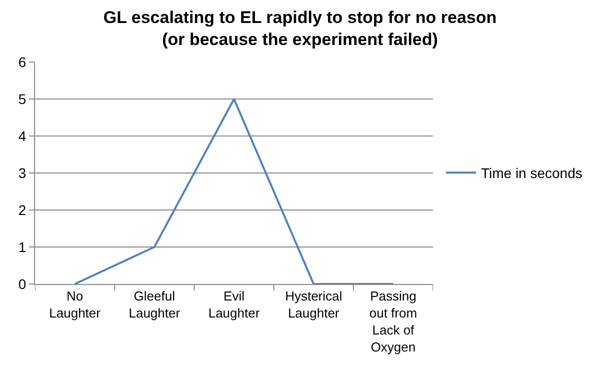 This screenshot has height=384, width=600. What do you see at coordinates (22, 62) in the screenshot?
I see `y-tick-label: 6` at bounding box center [22, 62].